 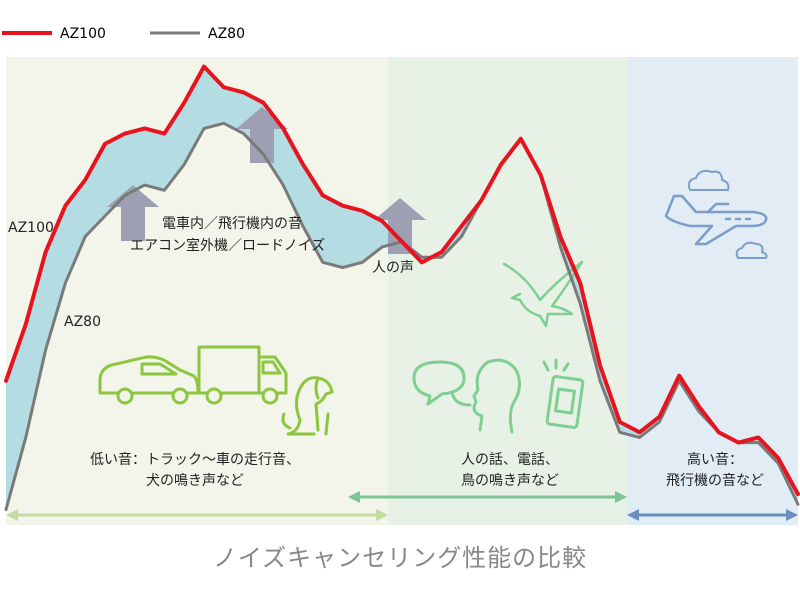 What do you see at coordinates (82, 322) in the screenshot?
I see `az80-curve-label: AZ80` at bounding box center [82, 322].